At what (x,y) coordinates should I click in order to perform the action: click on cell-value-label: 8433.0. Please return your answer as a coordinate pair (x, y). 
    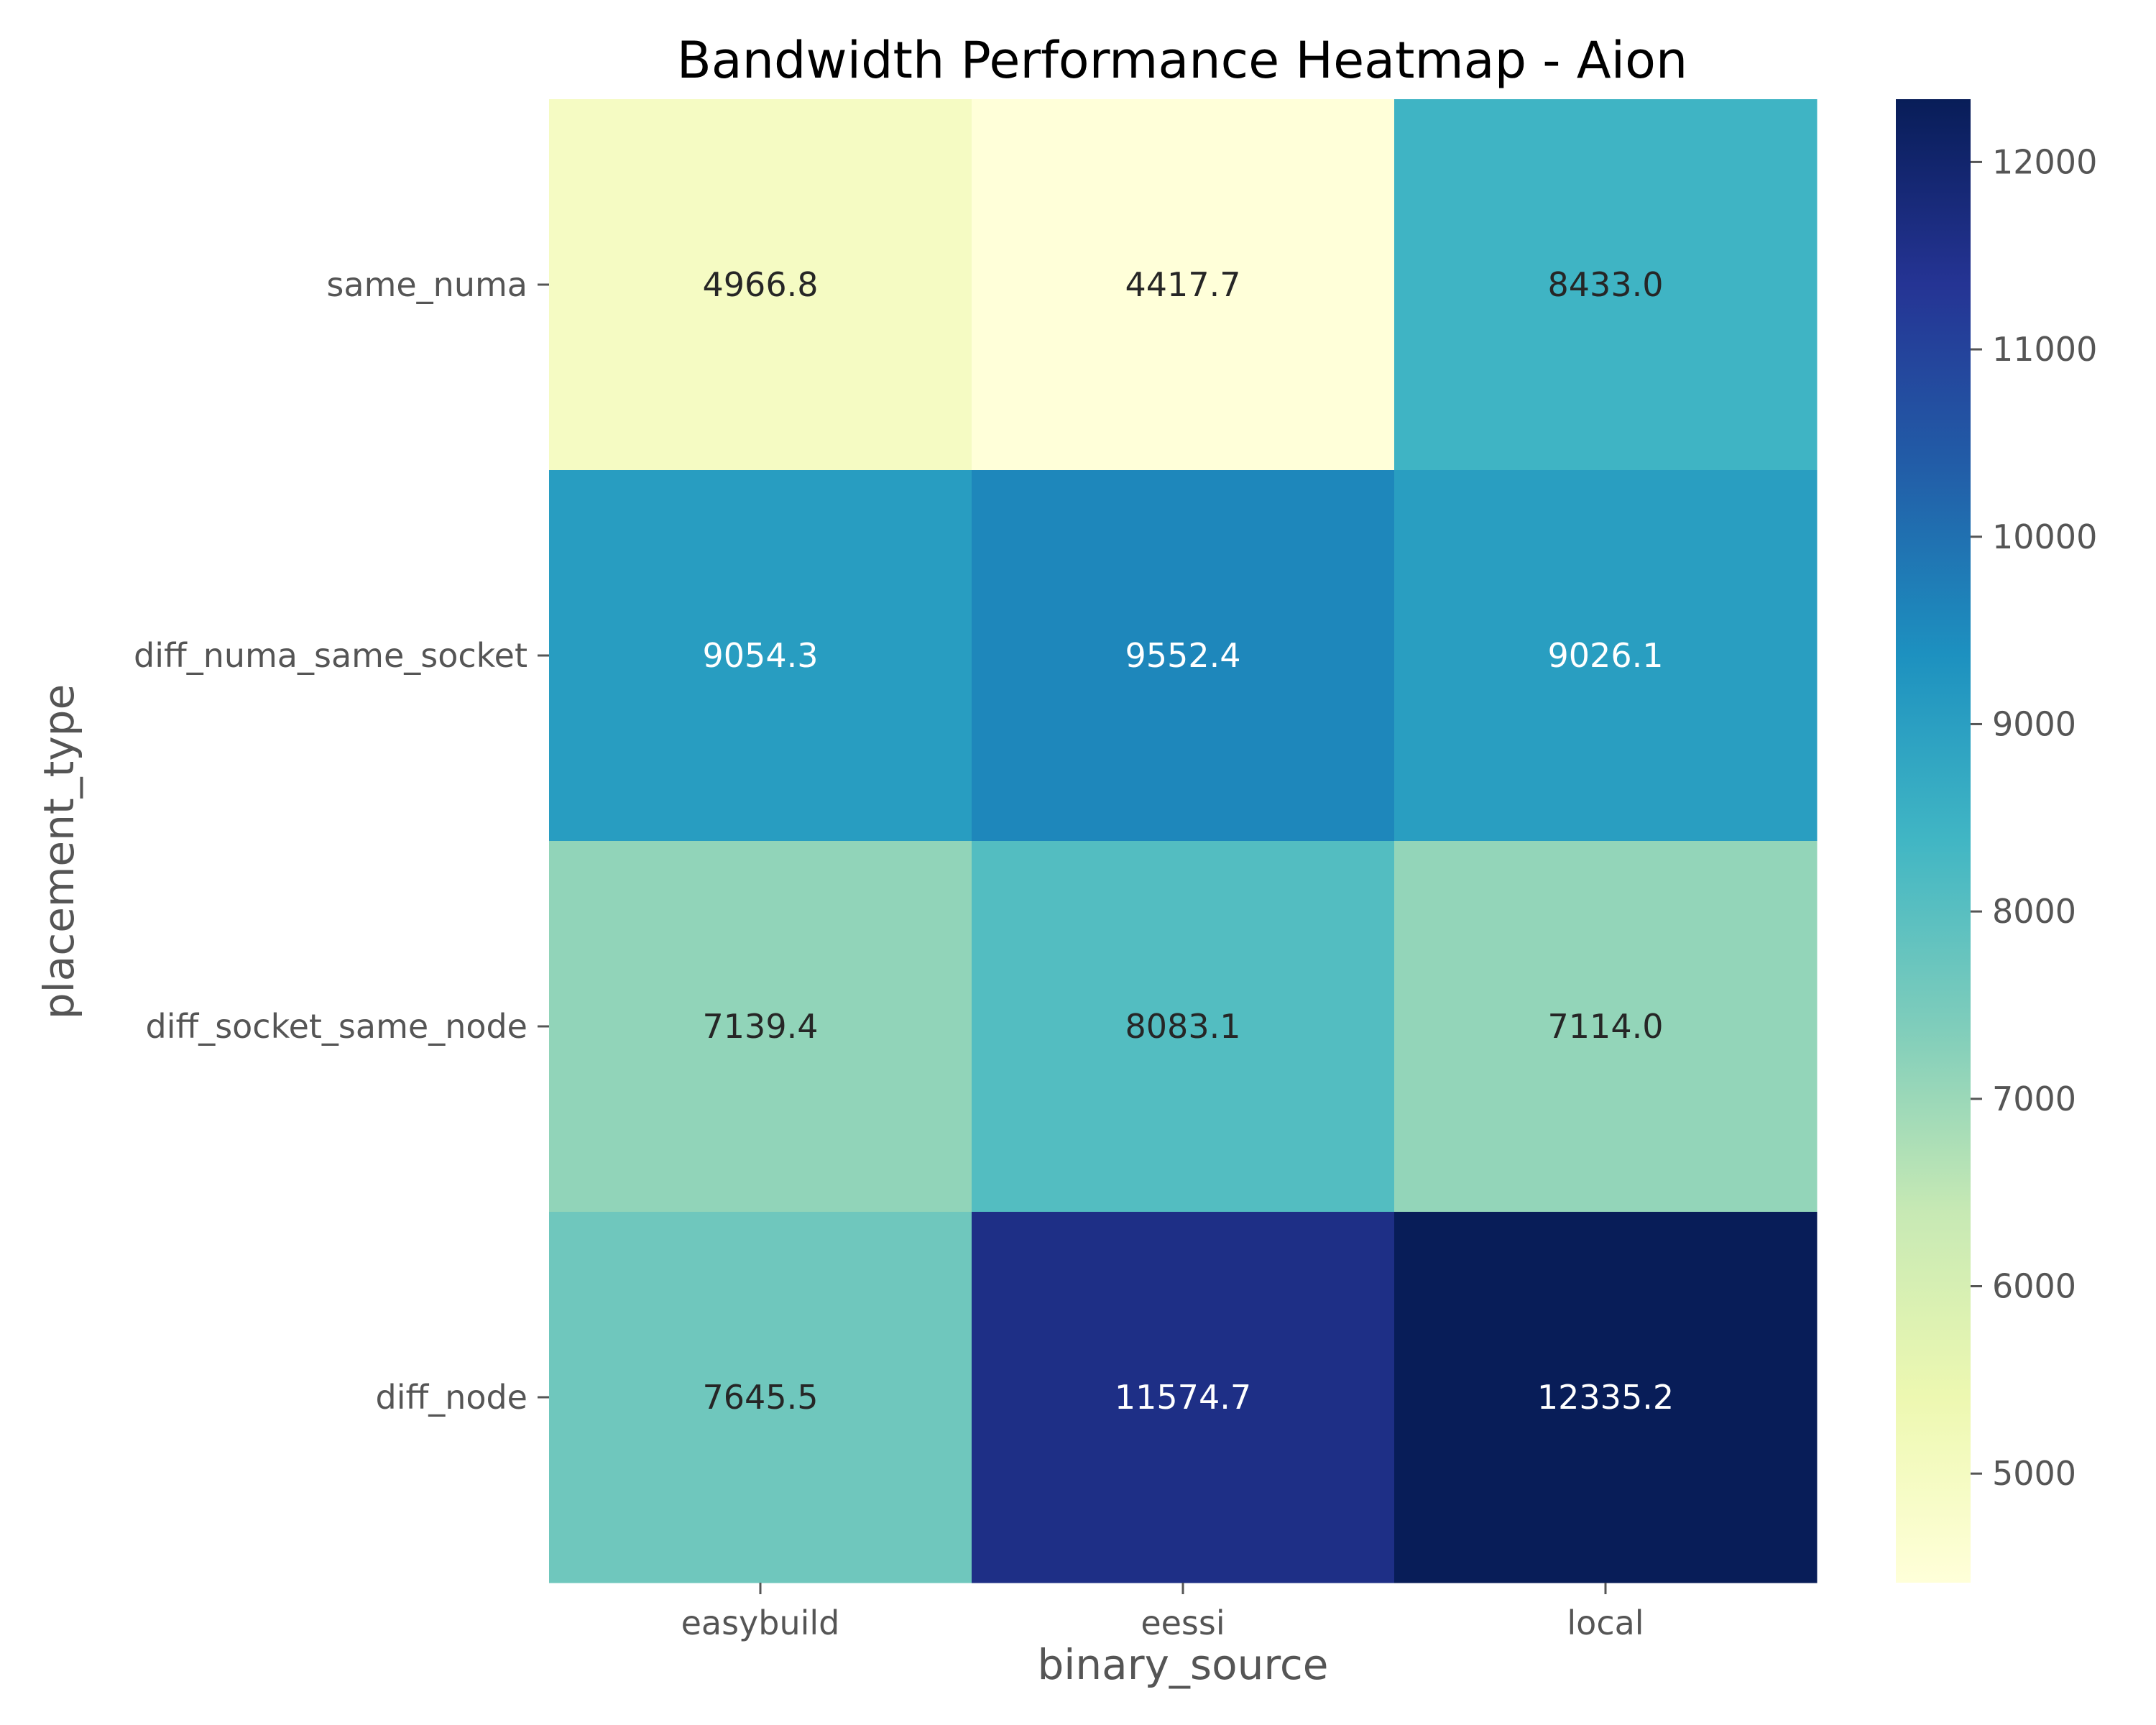
    Looking at the image, I should click on (1606, 284).